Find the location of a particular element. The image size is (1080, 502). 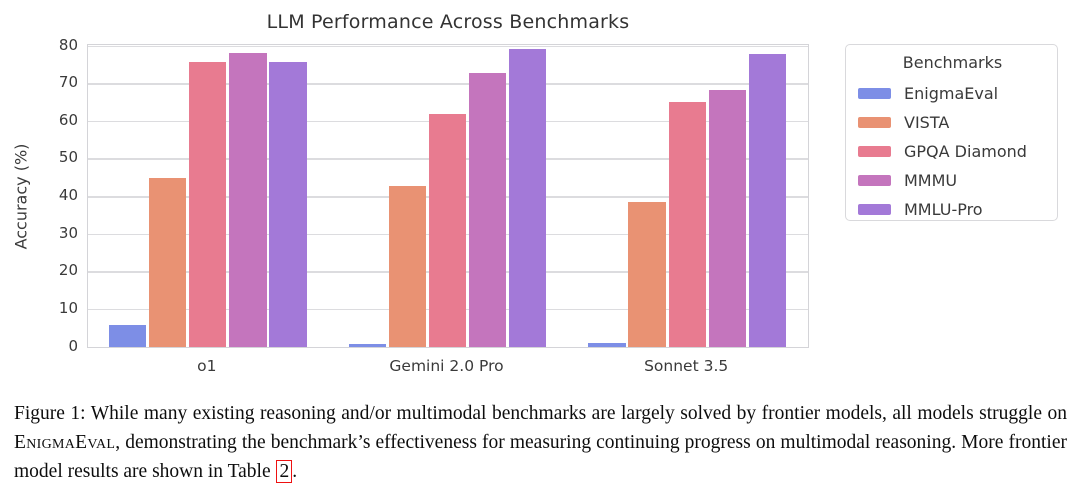

y-tick-label-0: 0 is located at coordinates (73, 345).